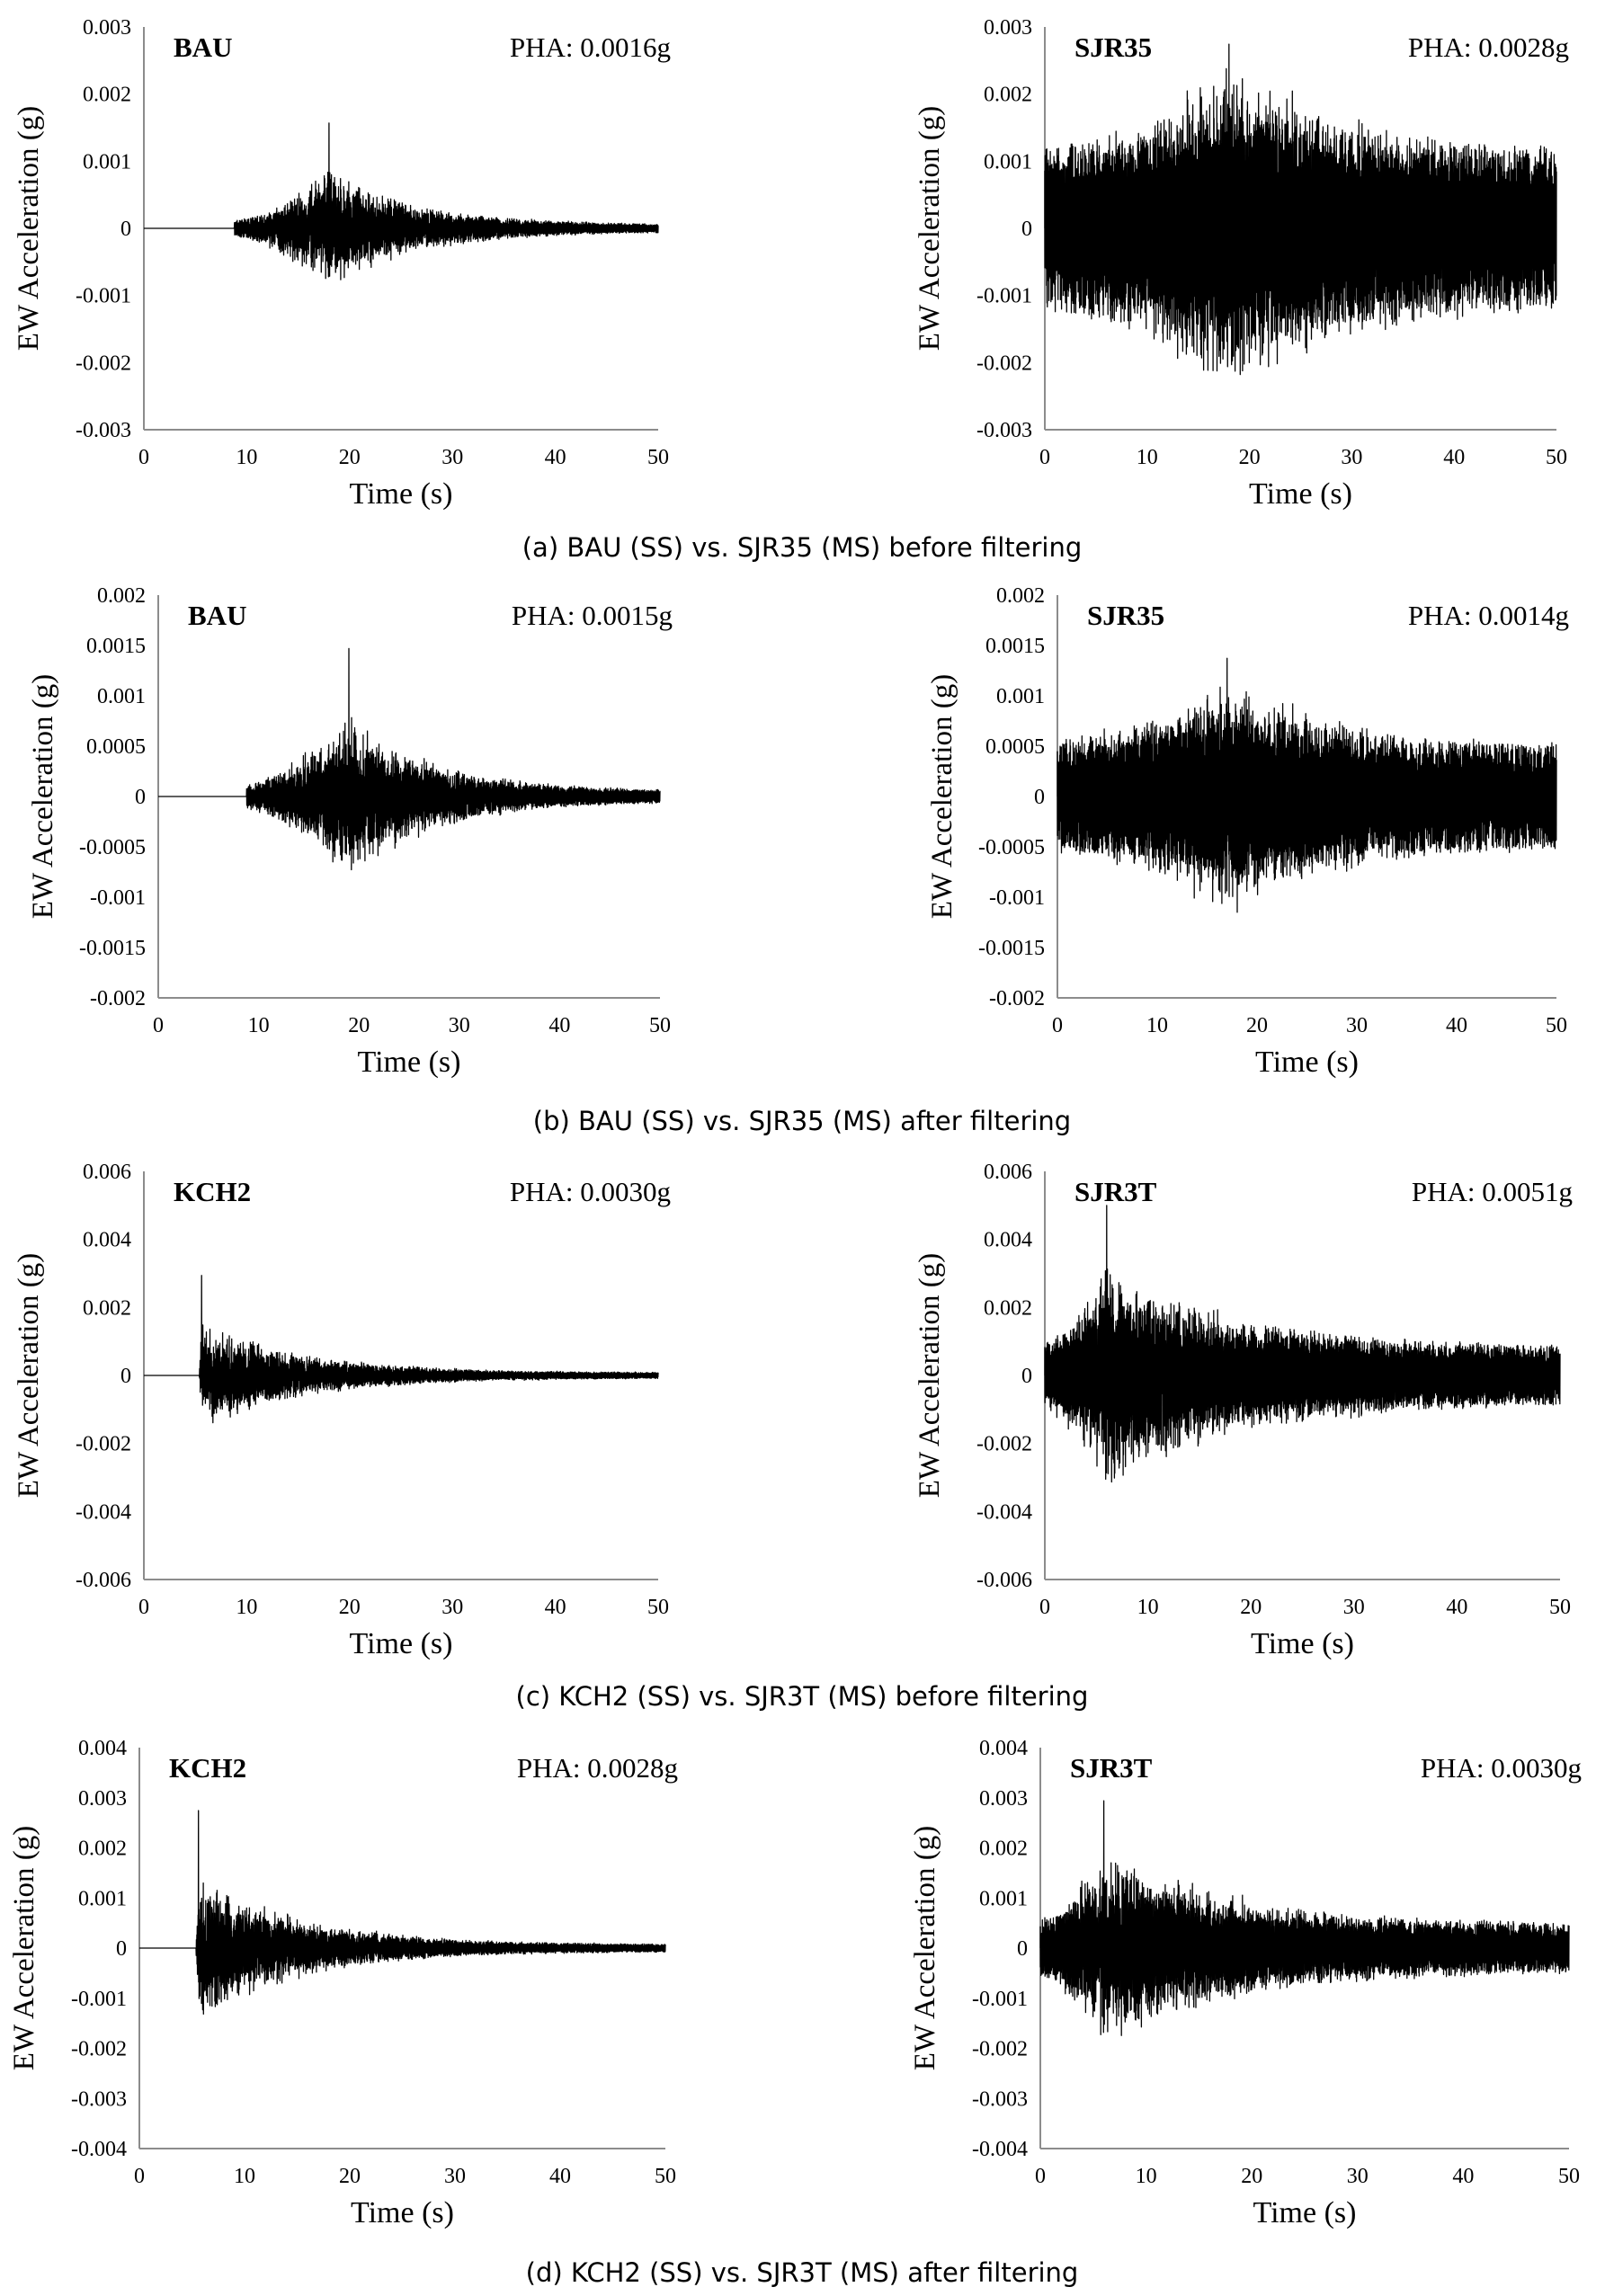  Describe the element at coordinates (1488, 615) in the screenshot. I see `pha-label: PHA: 0.0014g` at that location.